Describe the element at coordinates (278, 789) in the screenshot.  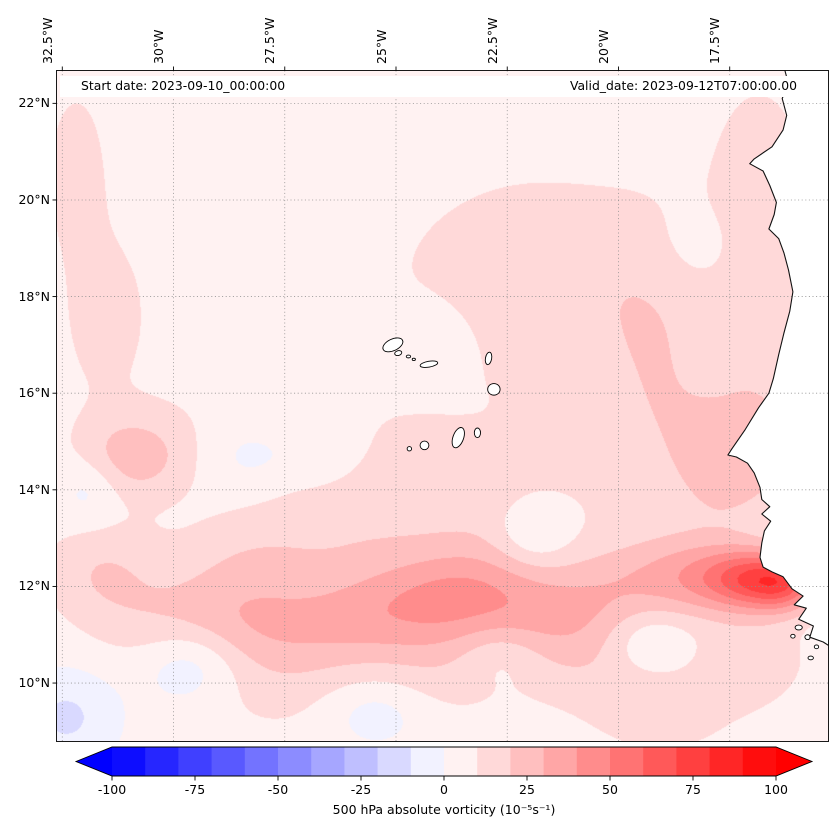
I see `colorbar-tick-label: -50` at that location.